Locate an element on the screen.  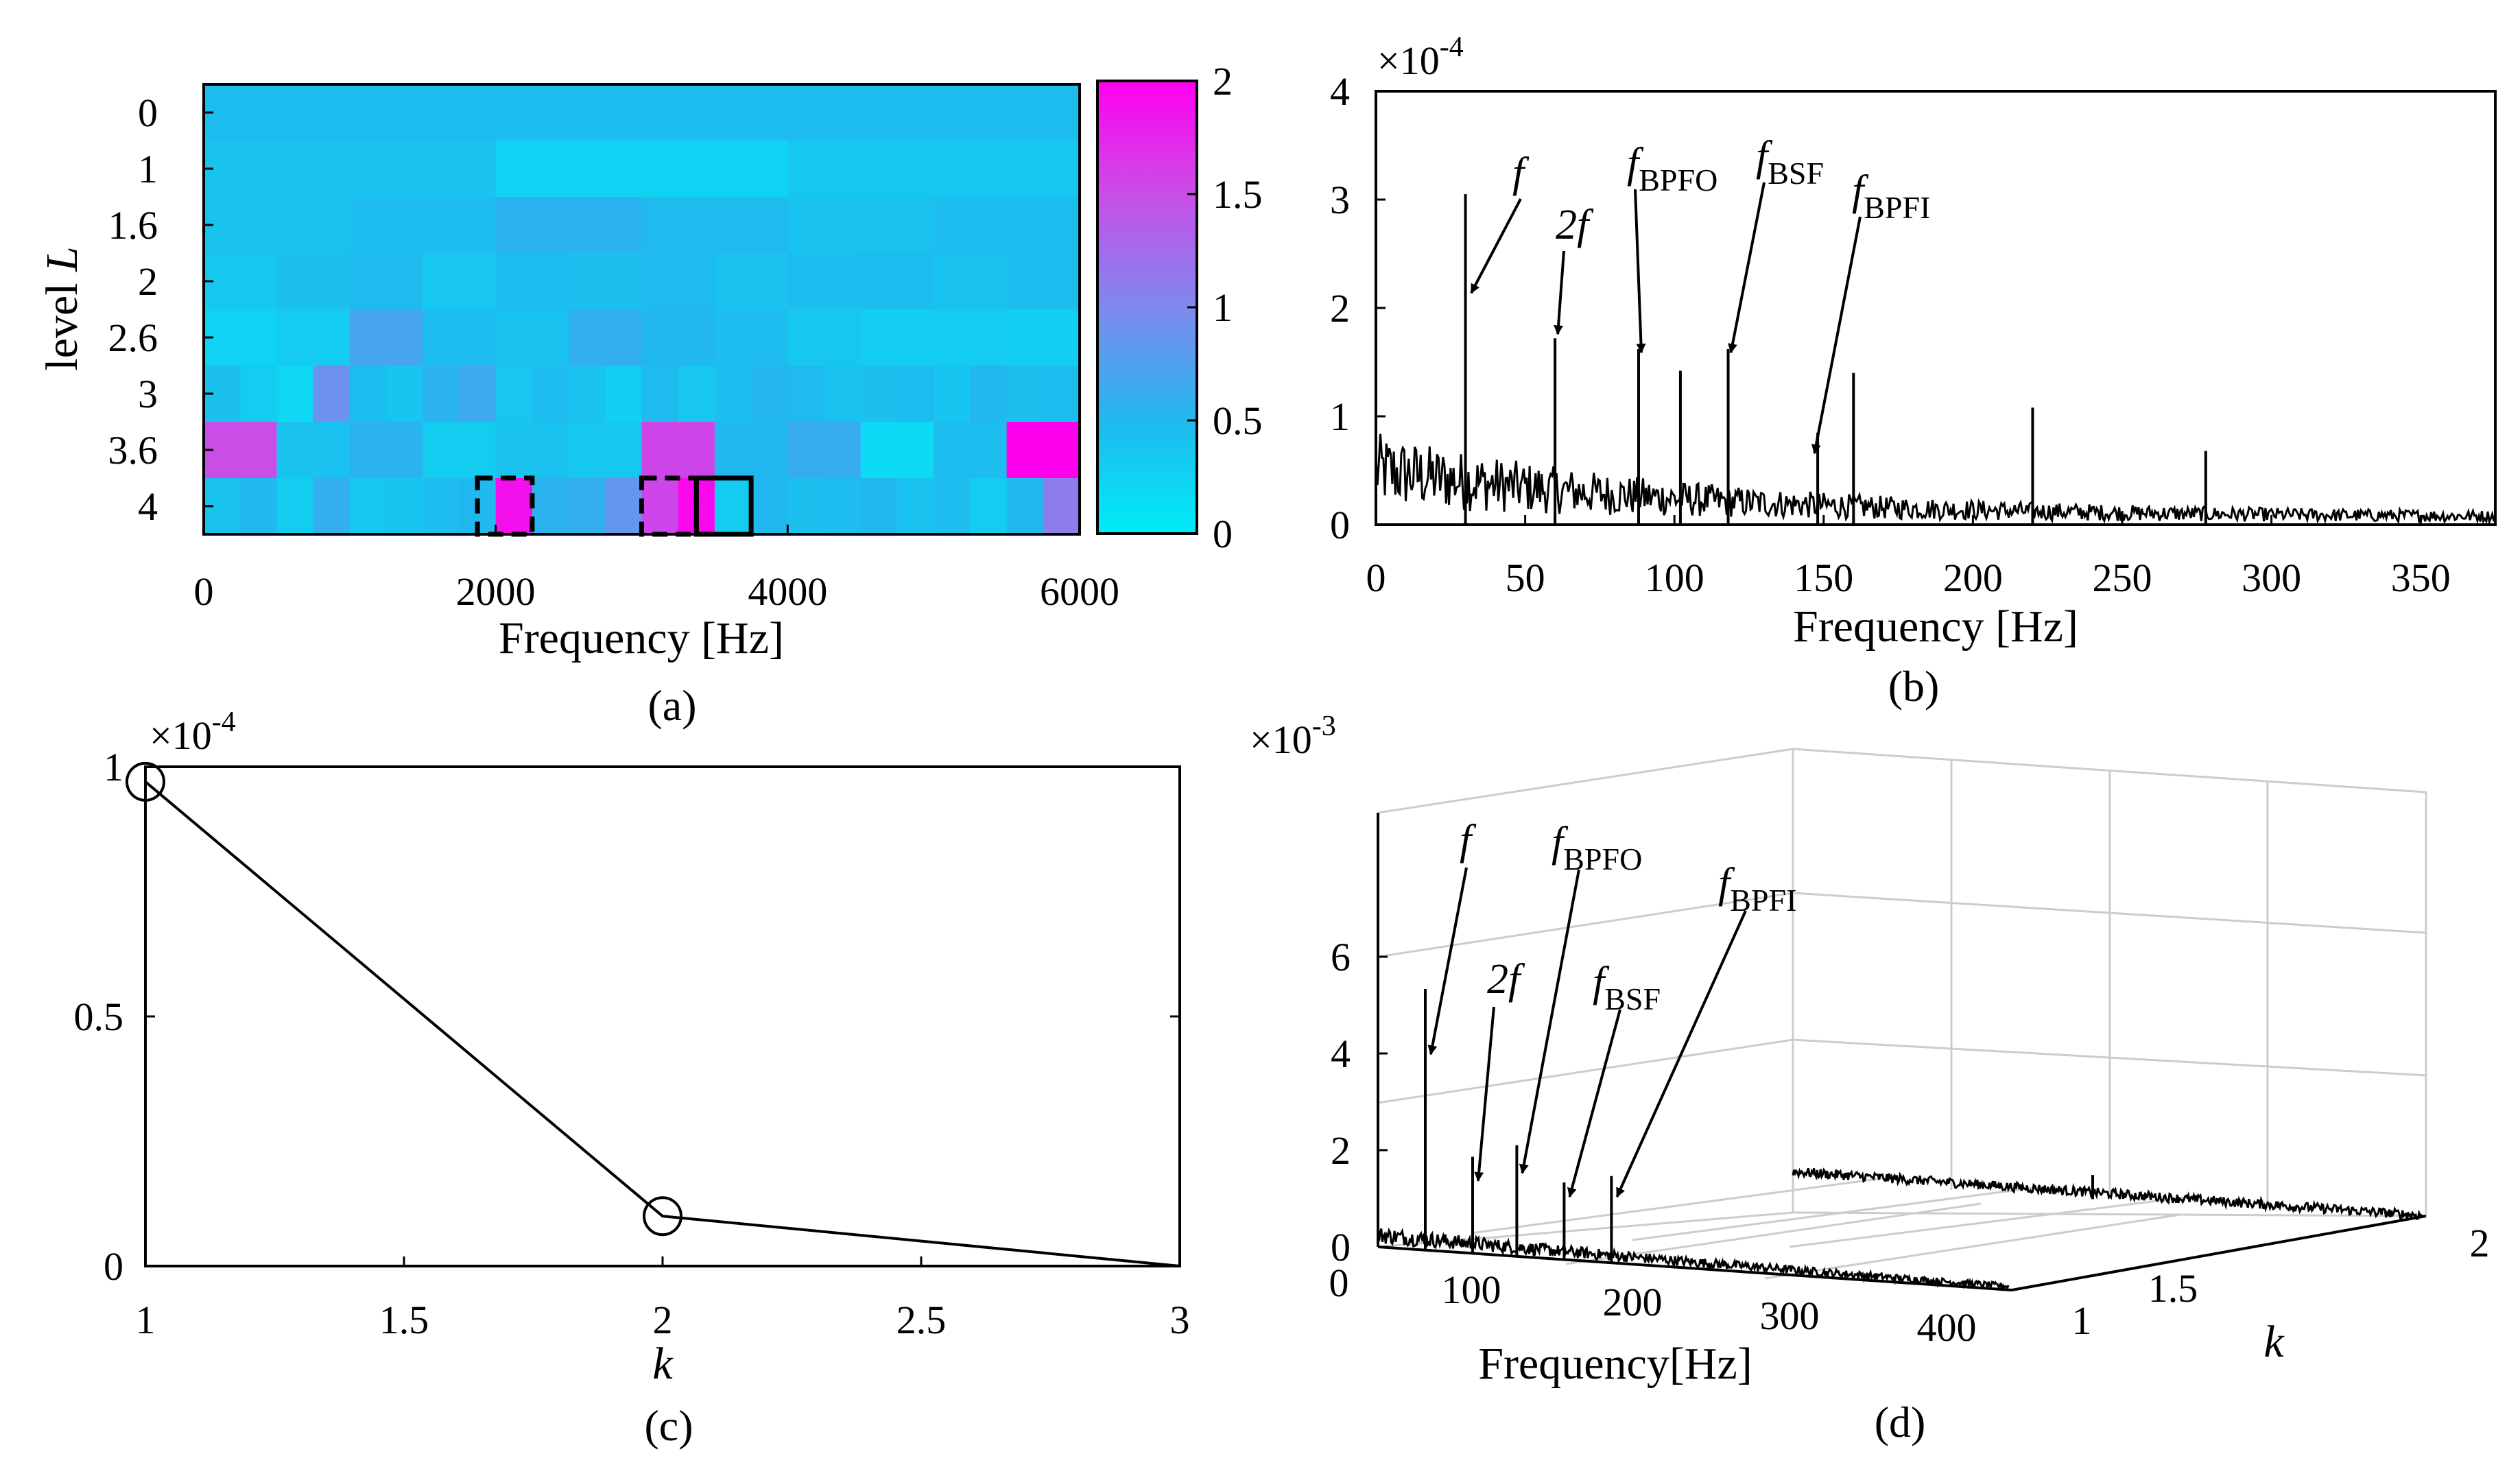
colorbar-tick-label: 0.5 is located at coordinates (1238, 420).